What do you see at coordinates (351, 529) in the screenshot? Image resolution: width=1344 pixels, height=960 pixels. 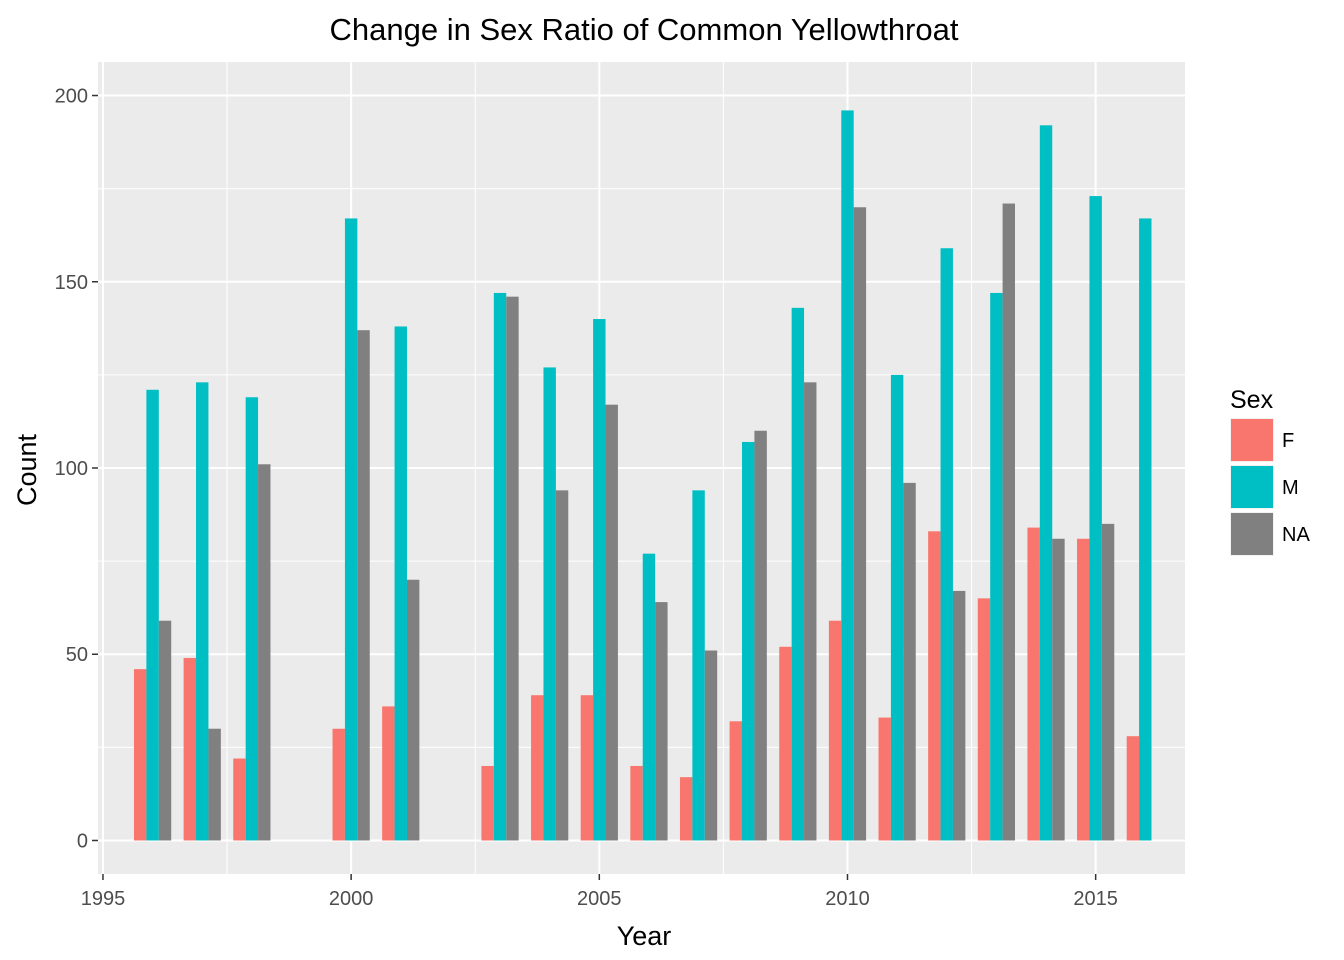 I see `bar-M-2000` at bounding box center [351, 529].